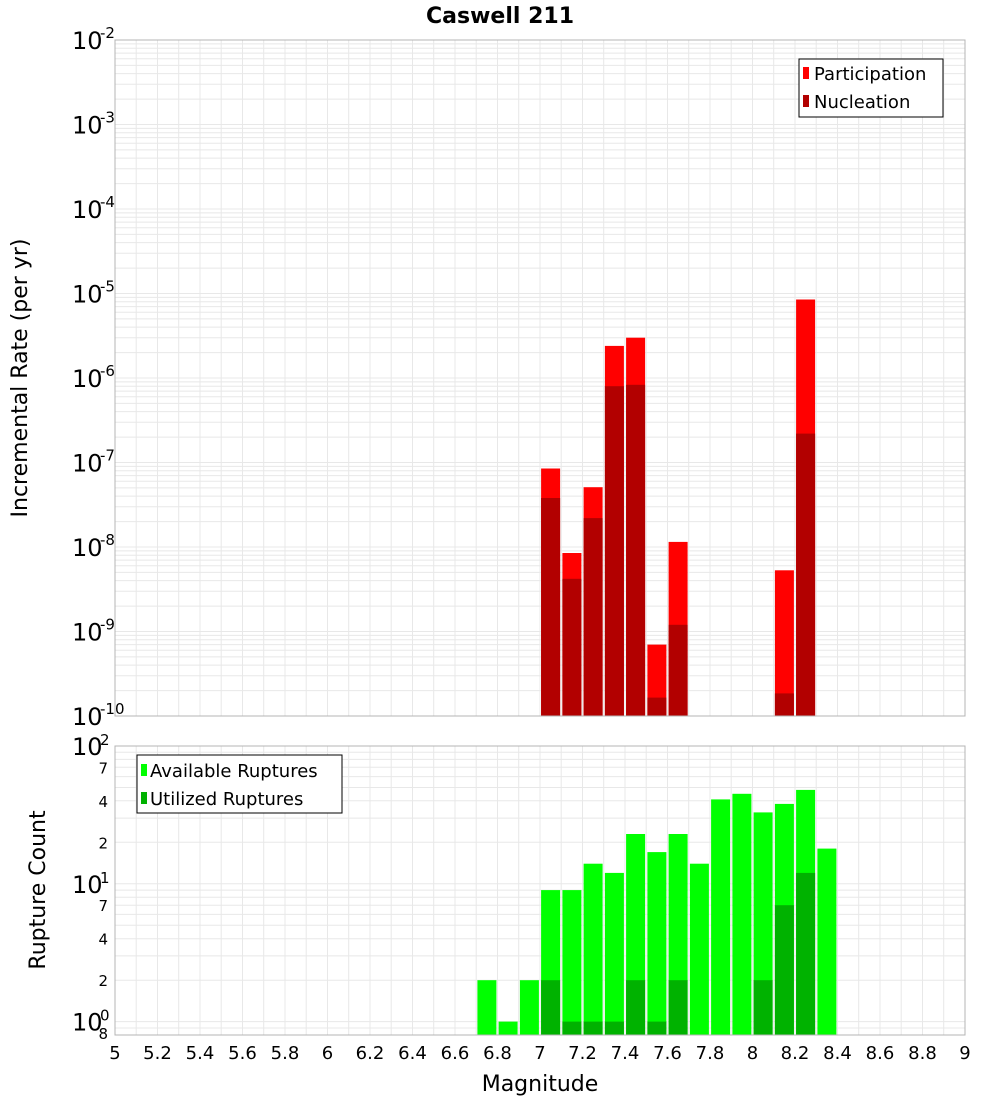 This screenshot has height=1100, width=1000. What do you see at coordinates (105, 740) in the screenshot?
I see `y-tick-exponent: 2` at bounding box center [105, 740].